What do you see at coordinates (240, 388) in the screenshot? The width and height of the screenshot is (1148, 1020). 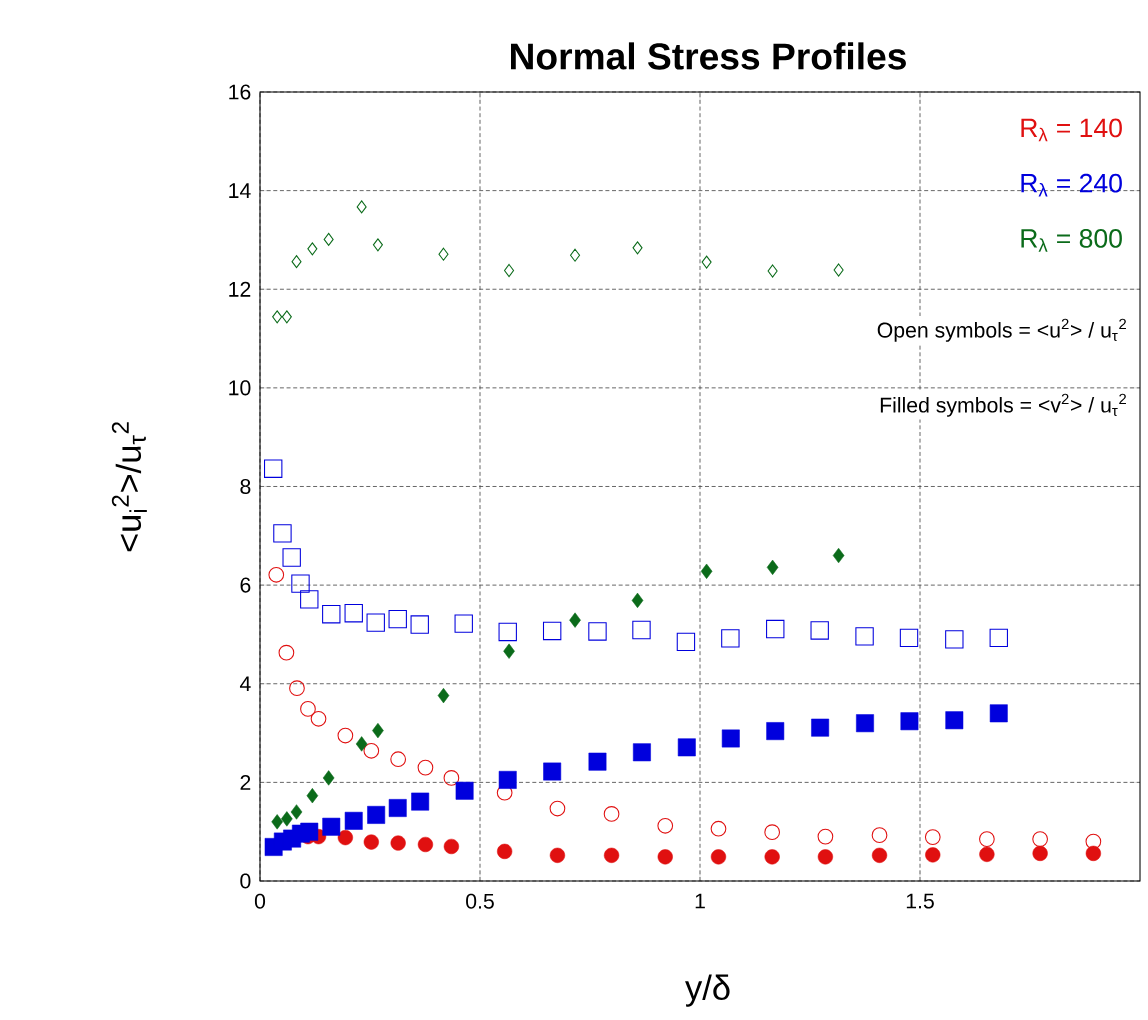 I see `y-tick-label: 10` at bounding box center [240, 388].